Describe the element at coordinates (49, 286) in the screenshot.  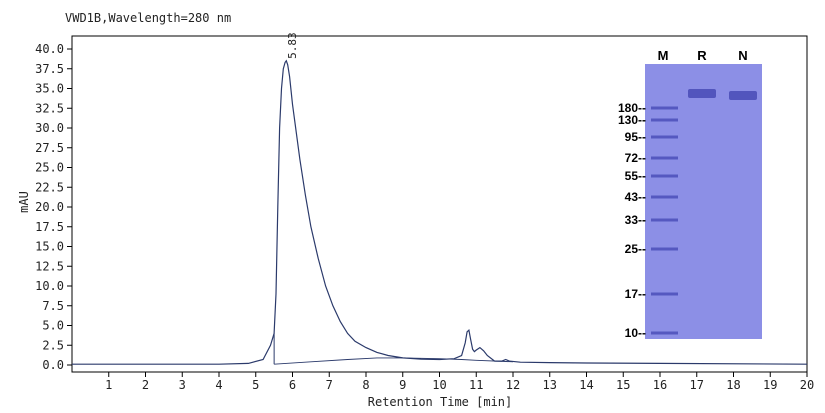
I see `y-tick-label: 10.0` at that location.